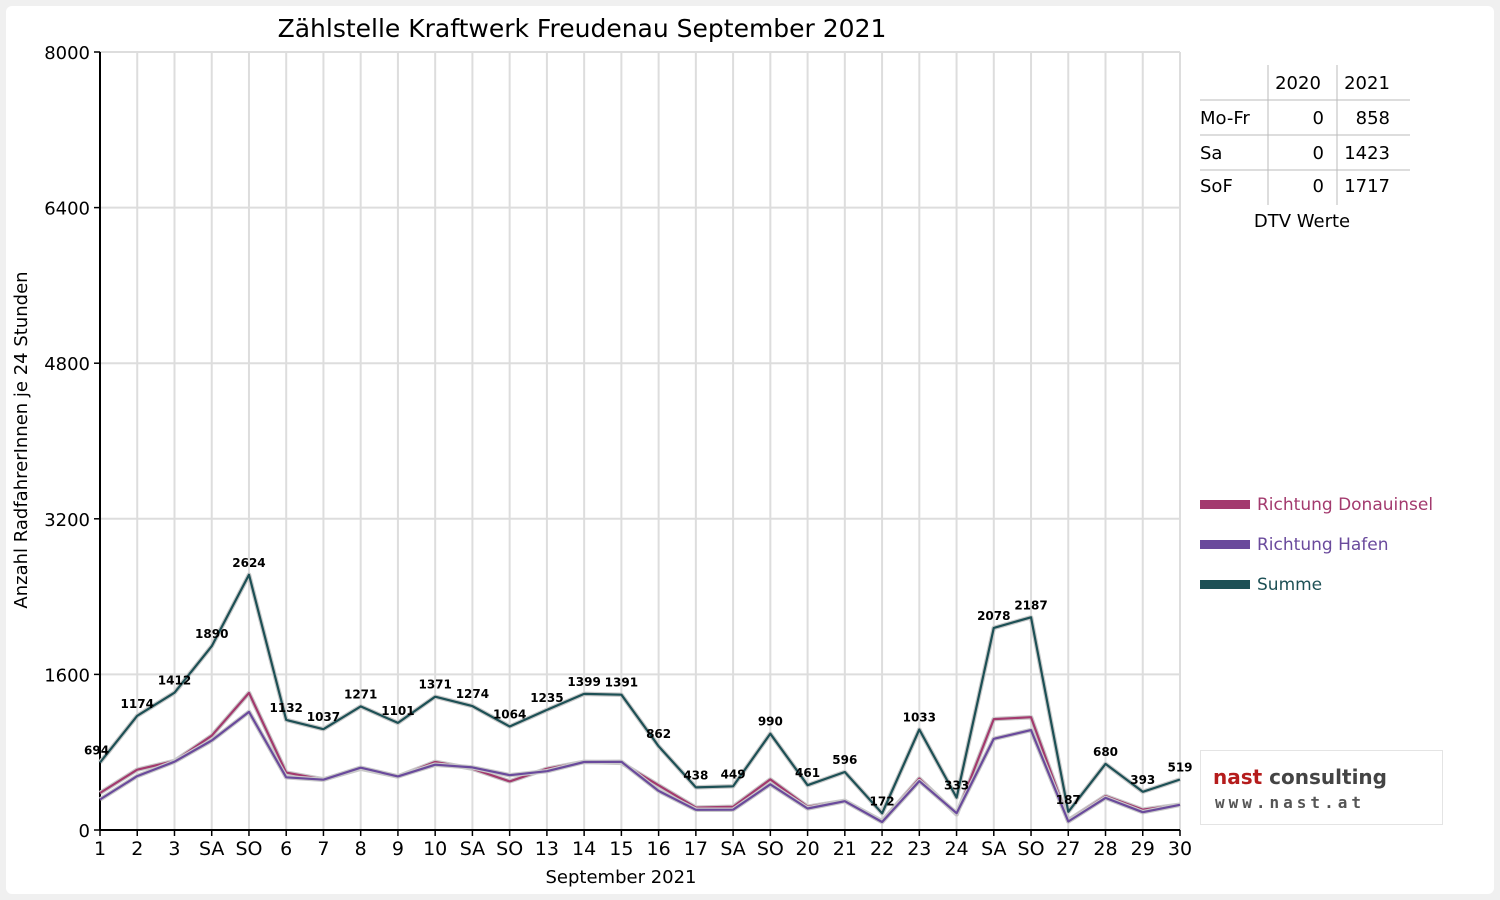  What do you see at coordinates (211, 849) in the screenshot?
I see `x-tick-label-3: SA` at bounding box center [211, 849].